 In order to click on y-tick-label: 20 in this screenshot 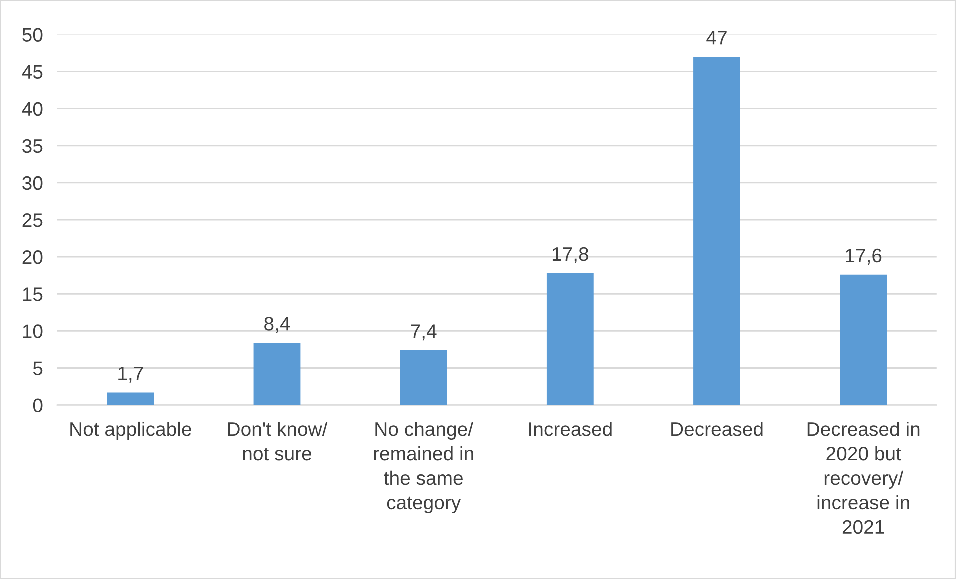, I will do `click(32, 257)`.